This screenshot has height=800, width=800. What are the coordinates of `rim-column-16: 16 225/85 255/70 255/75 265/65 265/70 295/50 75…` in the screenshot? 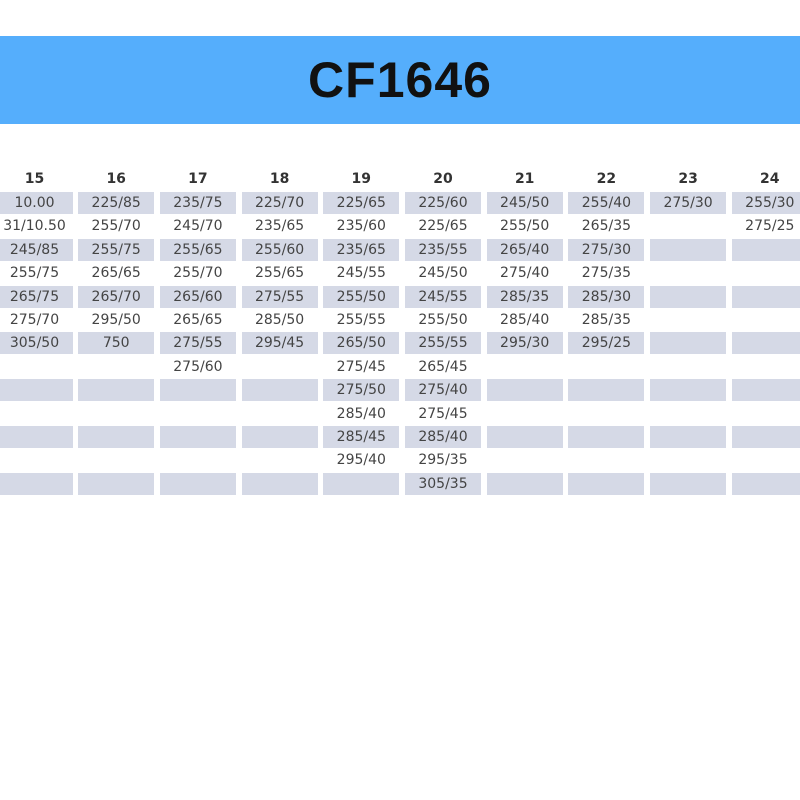 It's located at (116, 331).